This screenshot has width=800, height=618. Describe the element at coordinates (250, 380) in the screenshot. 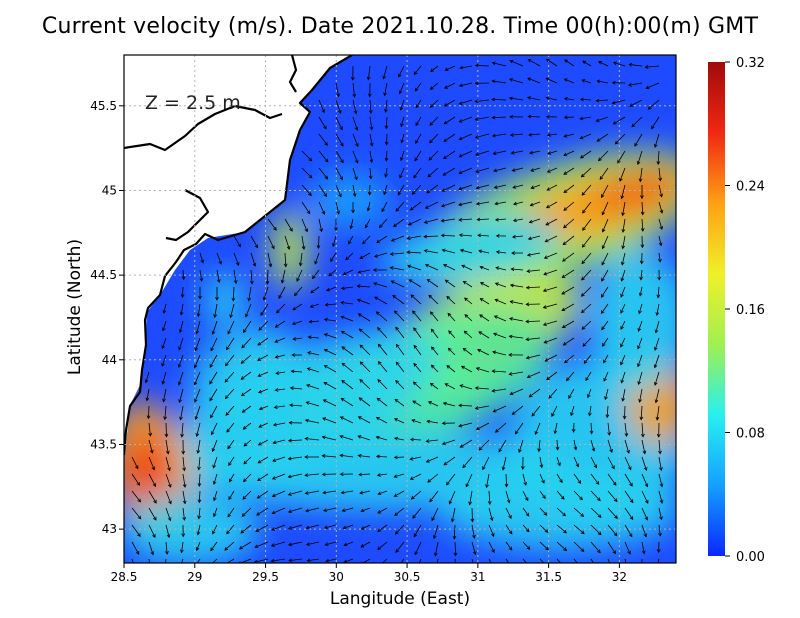

I see `speed-blob` at that location.